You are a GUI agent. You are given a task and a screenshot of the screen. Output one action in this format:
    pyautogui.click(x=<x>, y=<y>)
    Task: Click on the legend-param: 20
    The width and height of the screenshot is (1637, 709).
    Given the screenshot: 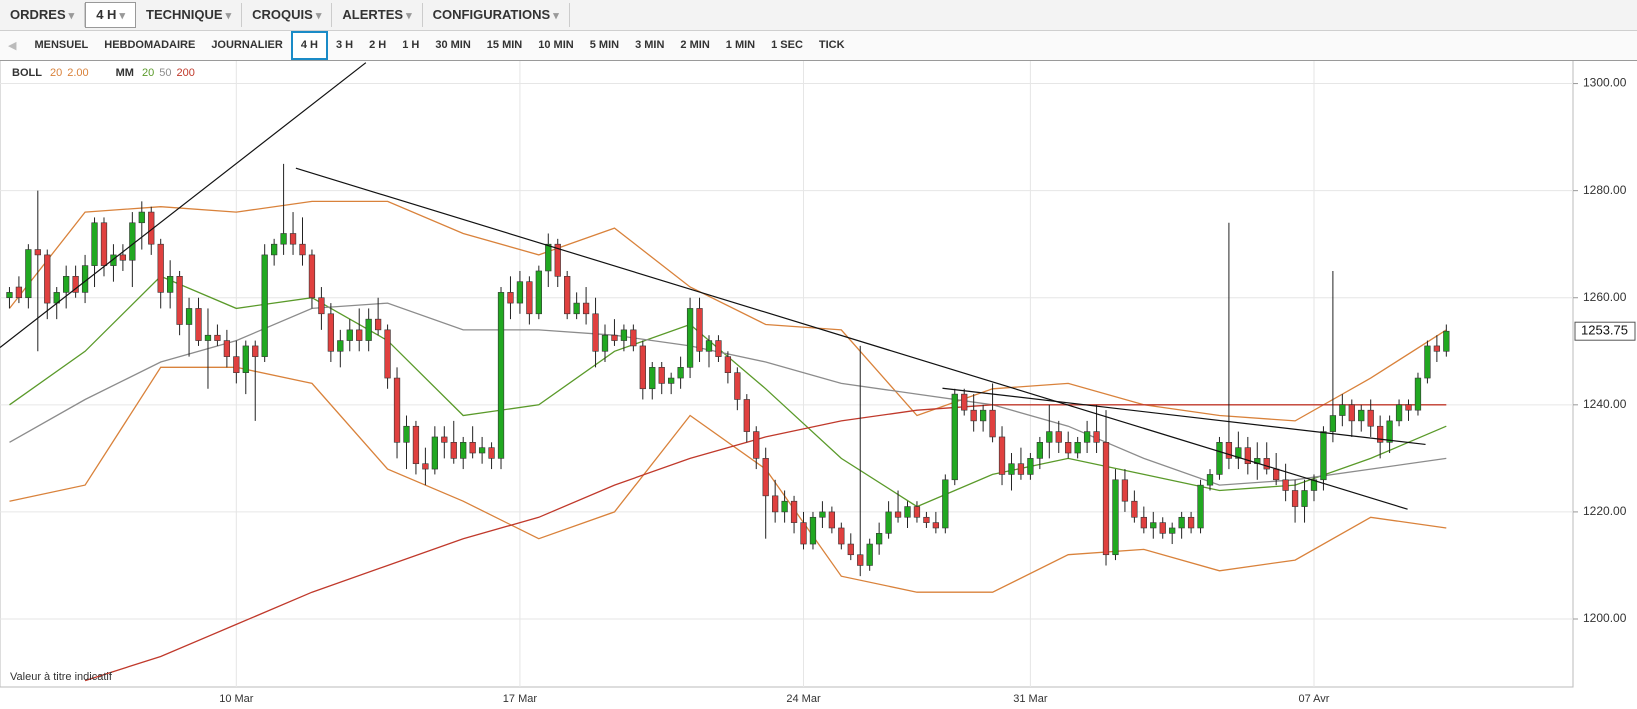 What is the action you would take?
    pyautogui.click(x=148, y=73)
    